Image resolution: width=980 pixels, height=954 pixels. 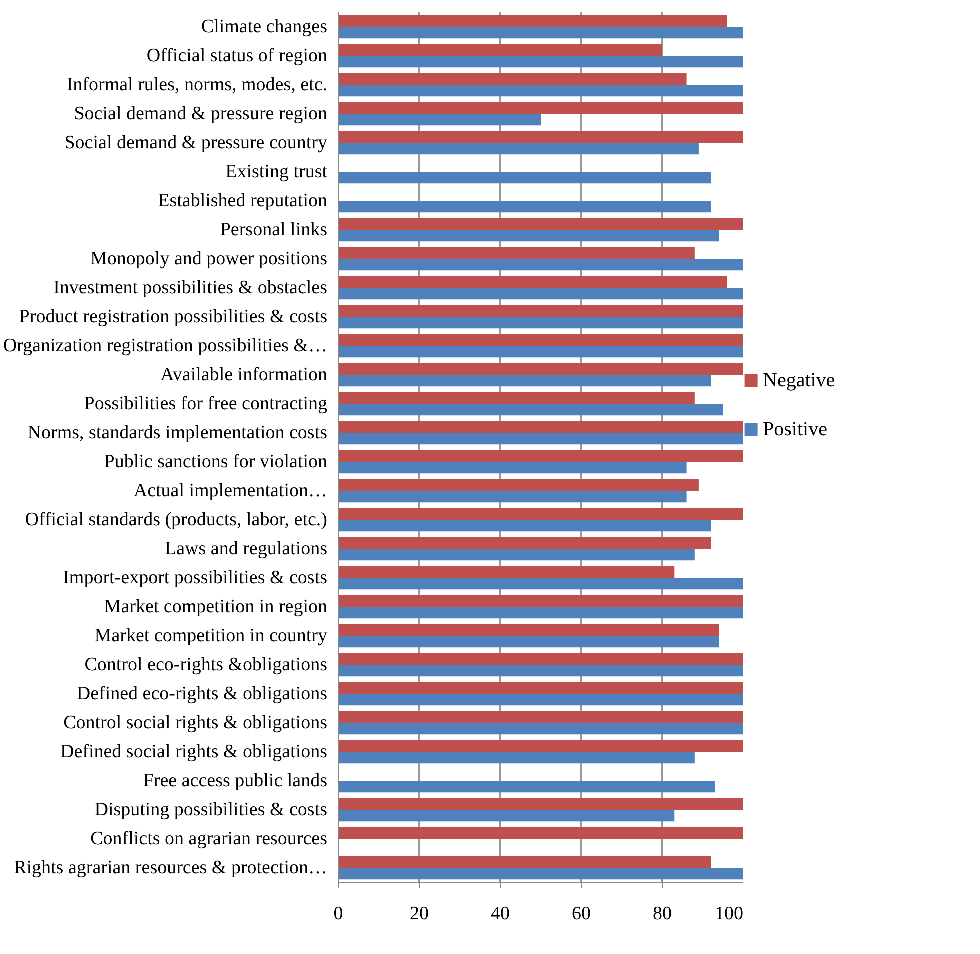 I want to click on y-tick-label: Market competition in region, so click(x=216, y=607).